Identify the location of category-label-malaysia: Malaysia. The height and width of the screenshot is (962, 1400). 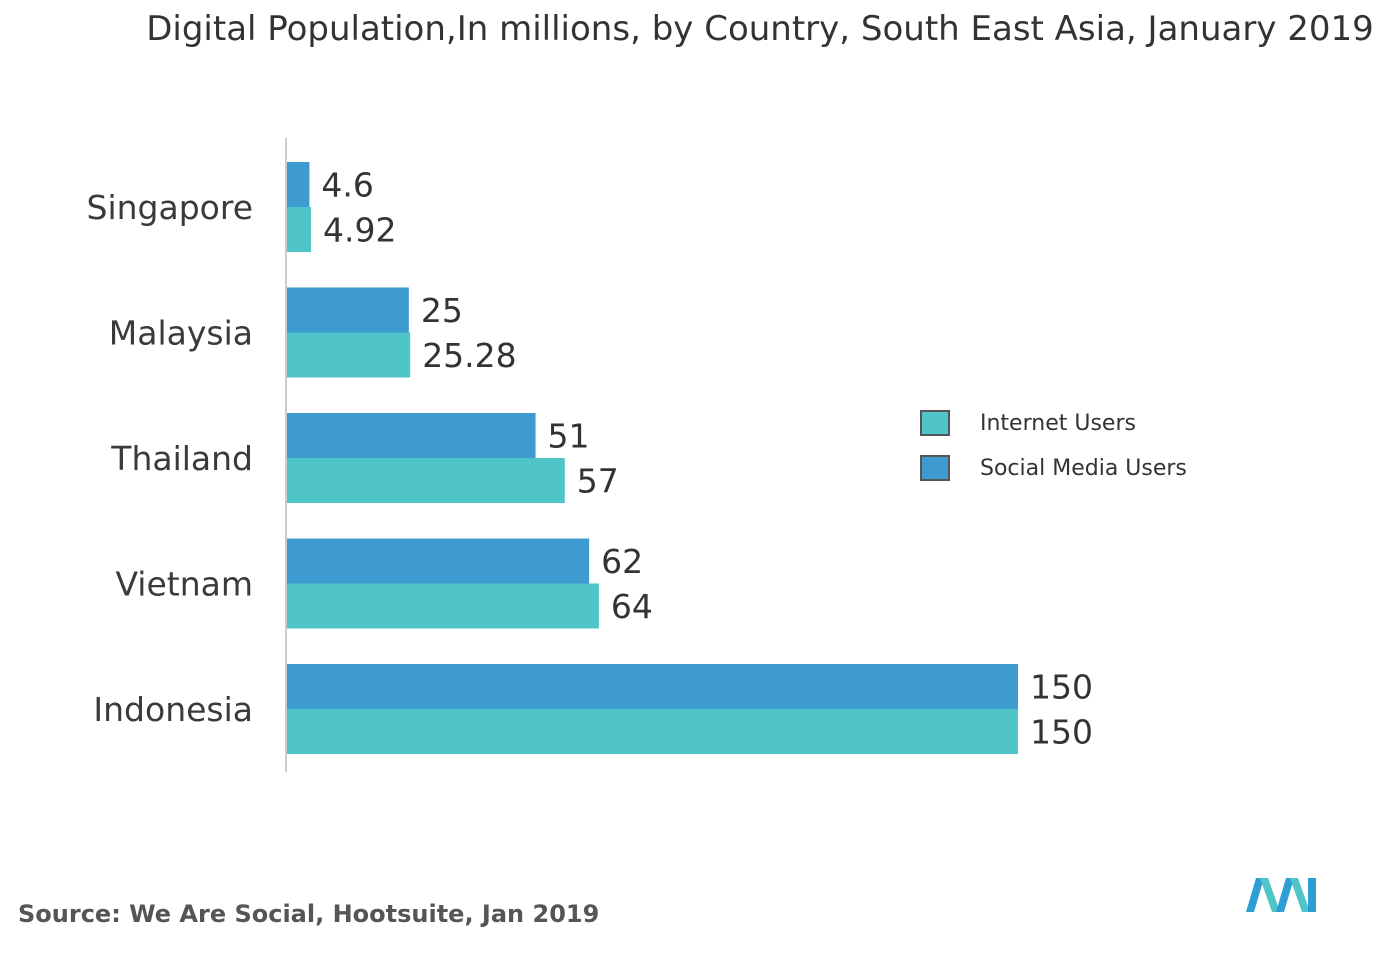
(181, 333).